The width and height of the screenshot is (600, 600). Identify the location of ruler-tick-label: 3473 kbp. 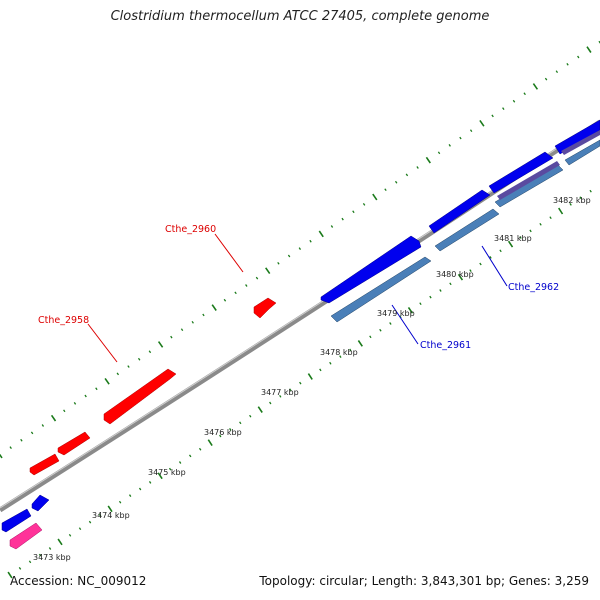
(52, 557).